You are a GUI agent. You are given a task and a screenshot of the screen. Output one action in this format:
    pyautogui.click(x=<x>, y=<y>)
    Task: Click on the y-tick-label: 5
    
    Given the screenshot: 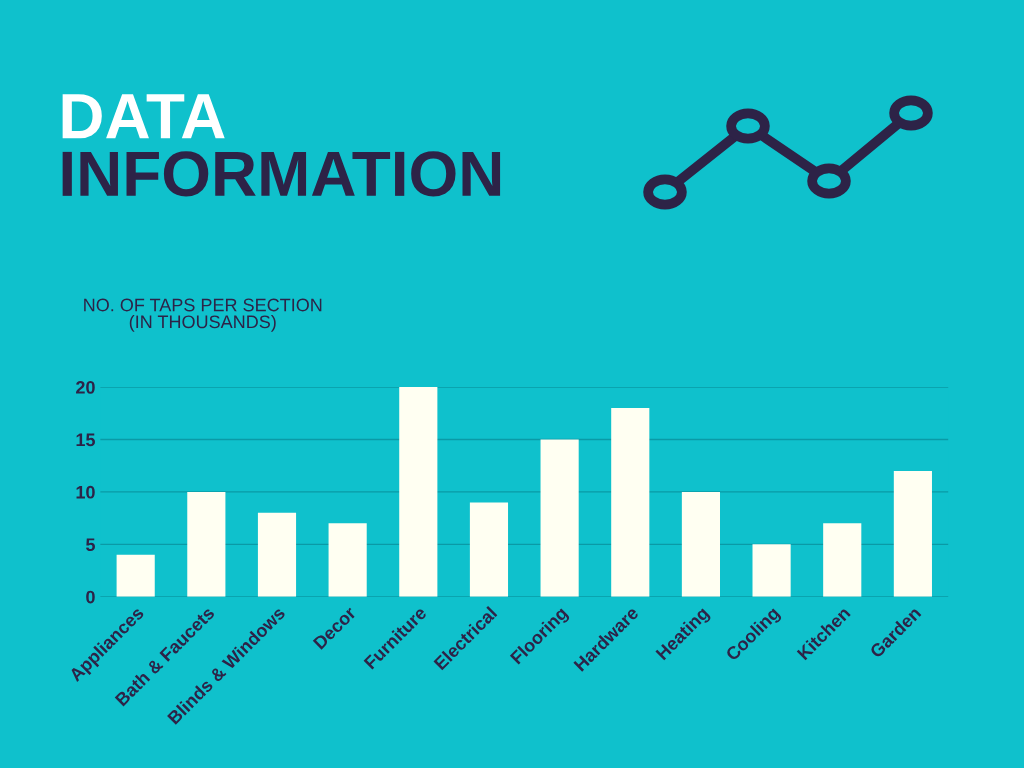 What is the action you would take?
    pyautogui.click(x=90, y=545)
    